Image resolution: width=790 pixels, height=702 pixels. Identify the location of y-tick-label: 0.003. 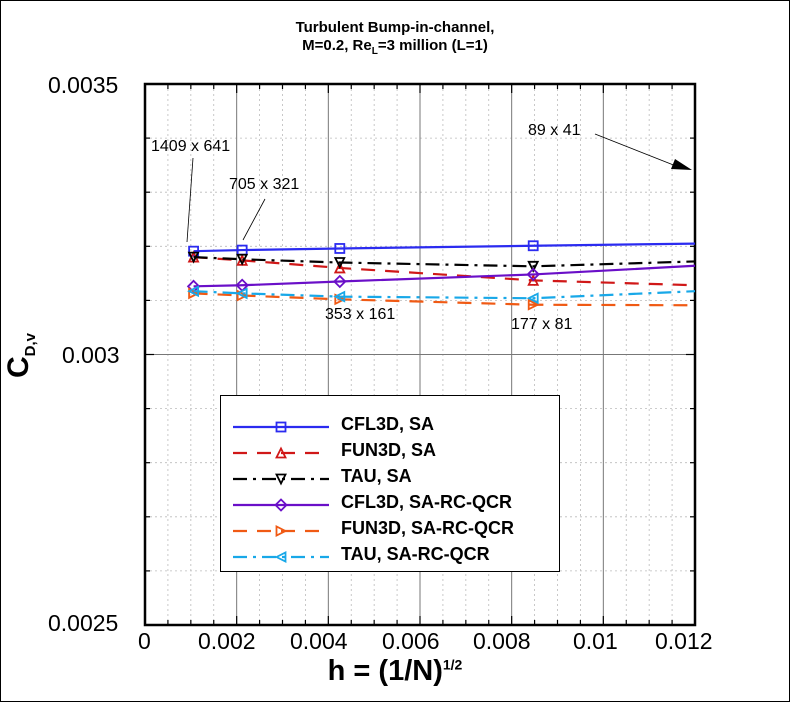
(91, 355).